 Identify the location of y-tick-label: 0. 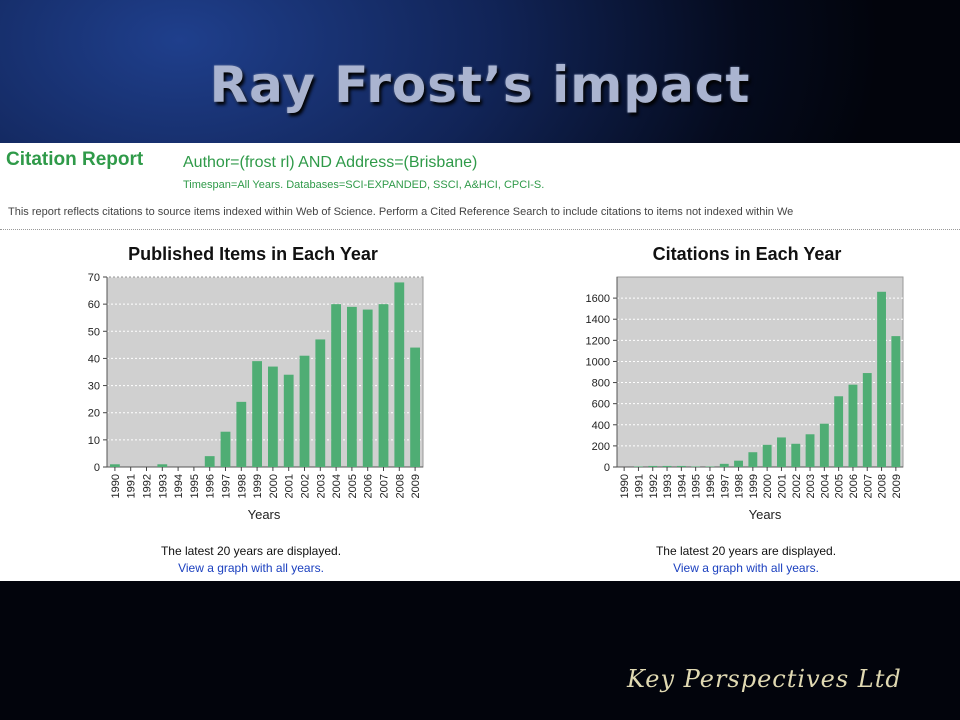
(607, 468).